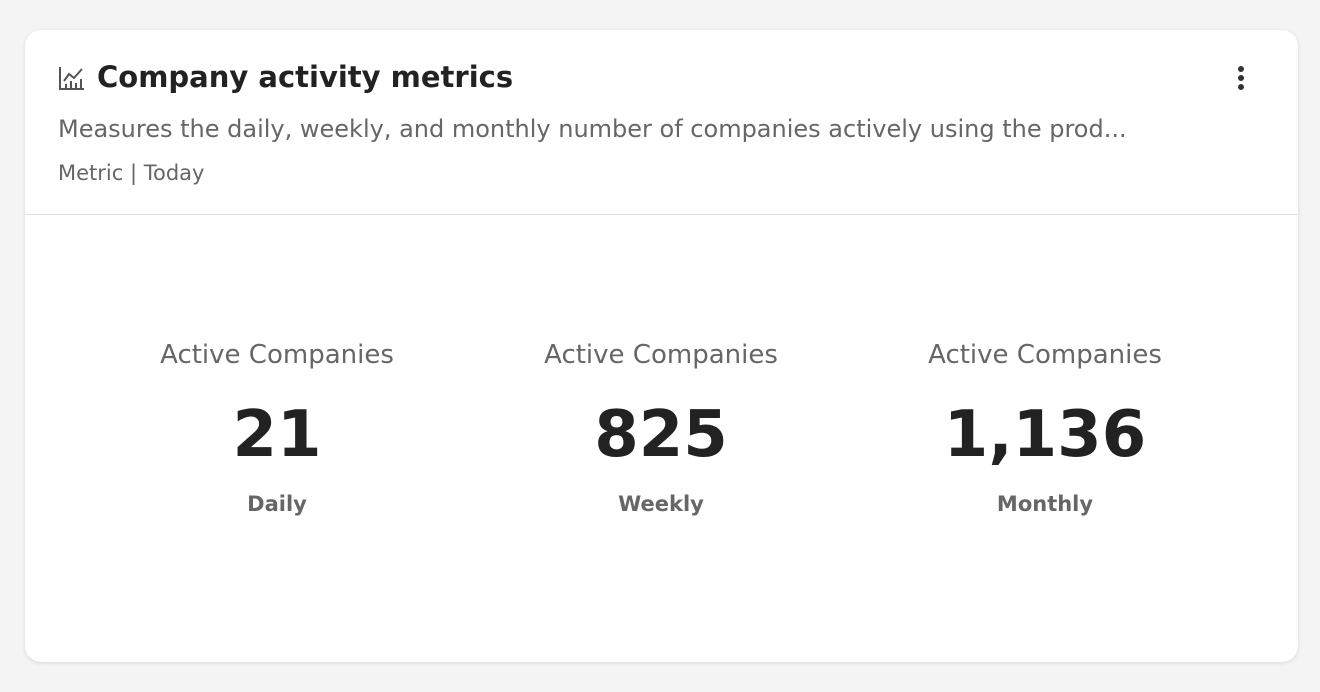 Image resolution: width=1320 pixels, height=692 pixels. I want to click on card-meta: Metric | Today, so click(131, 173).